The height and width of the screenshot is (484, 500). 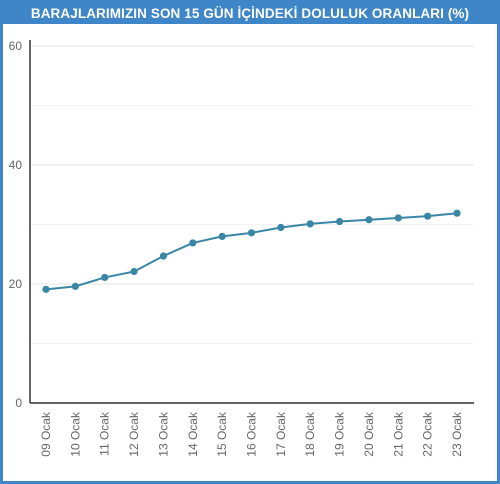 What do you see at coordinates (16, 46) in the screenshot?
I see `y-tick-label: 60` at bounding box center [16, 46].